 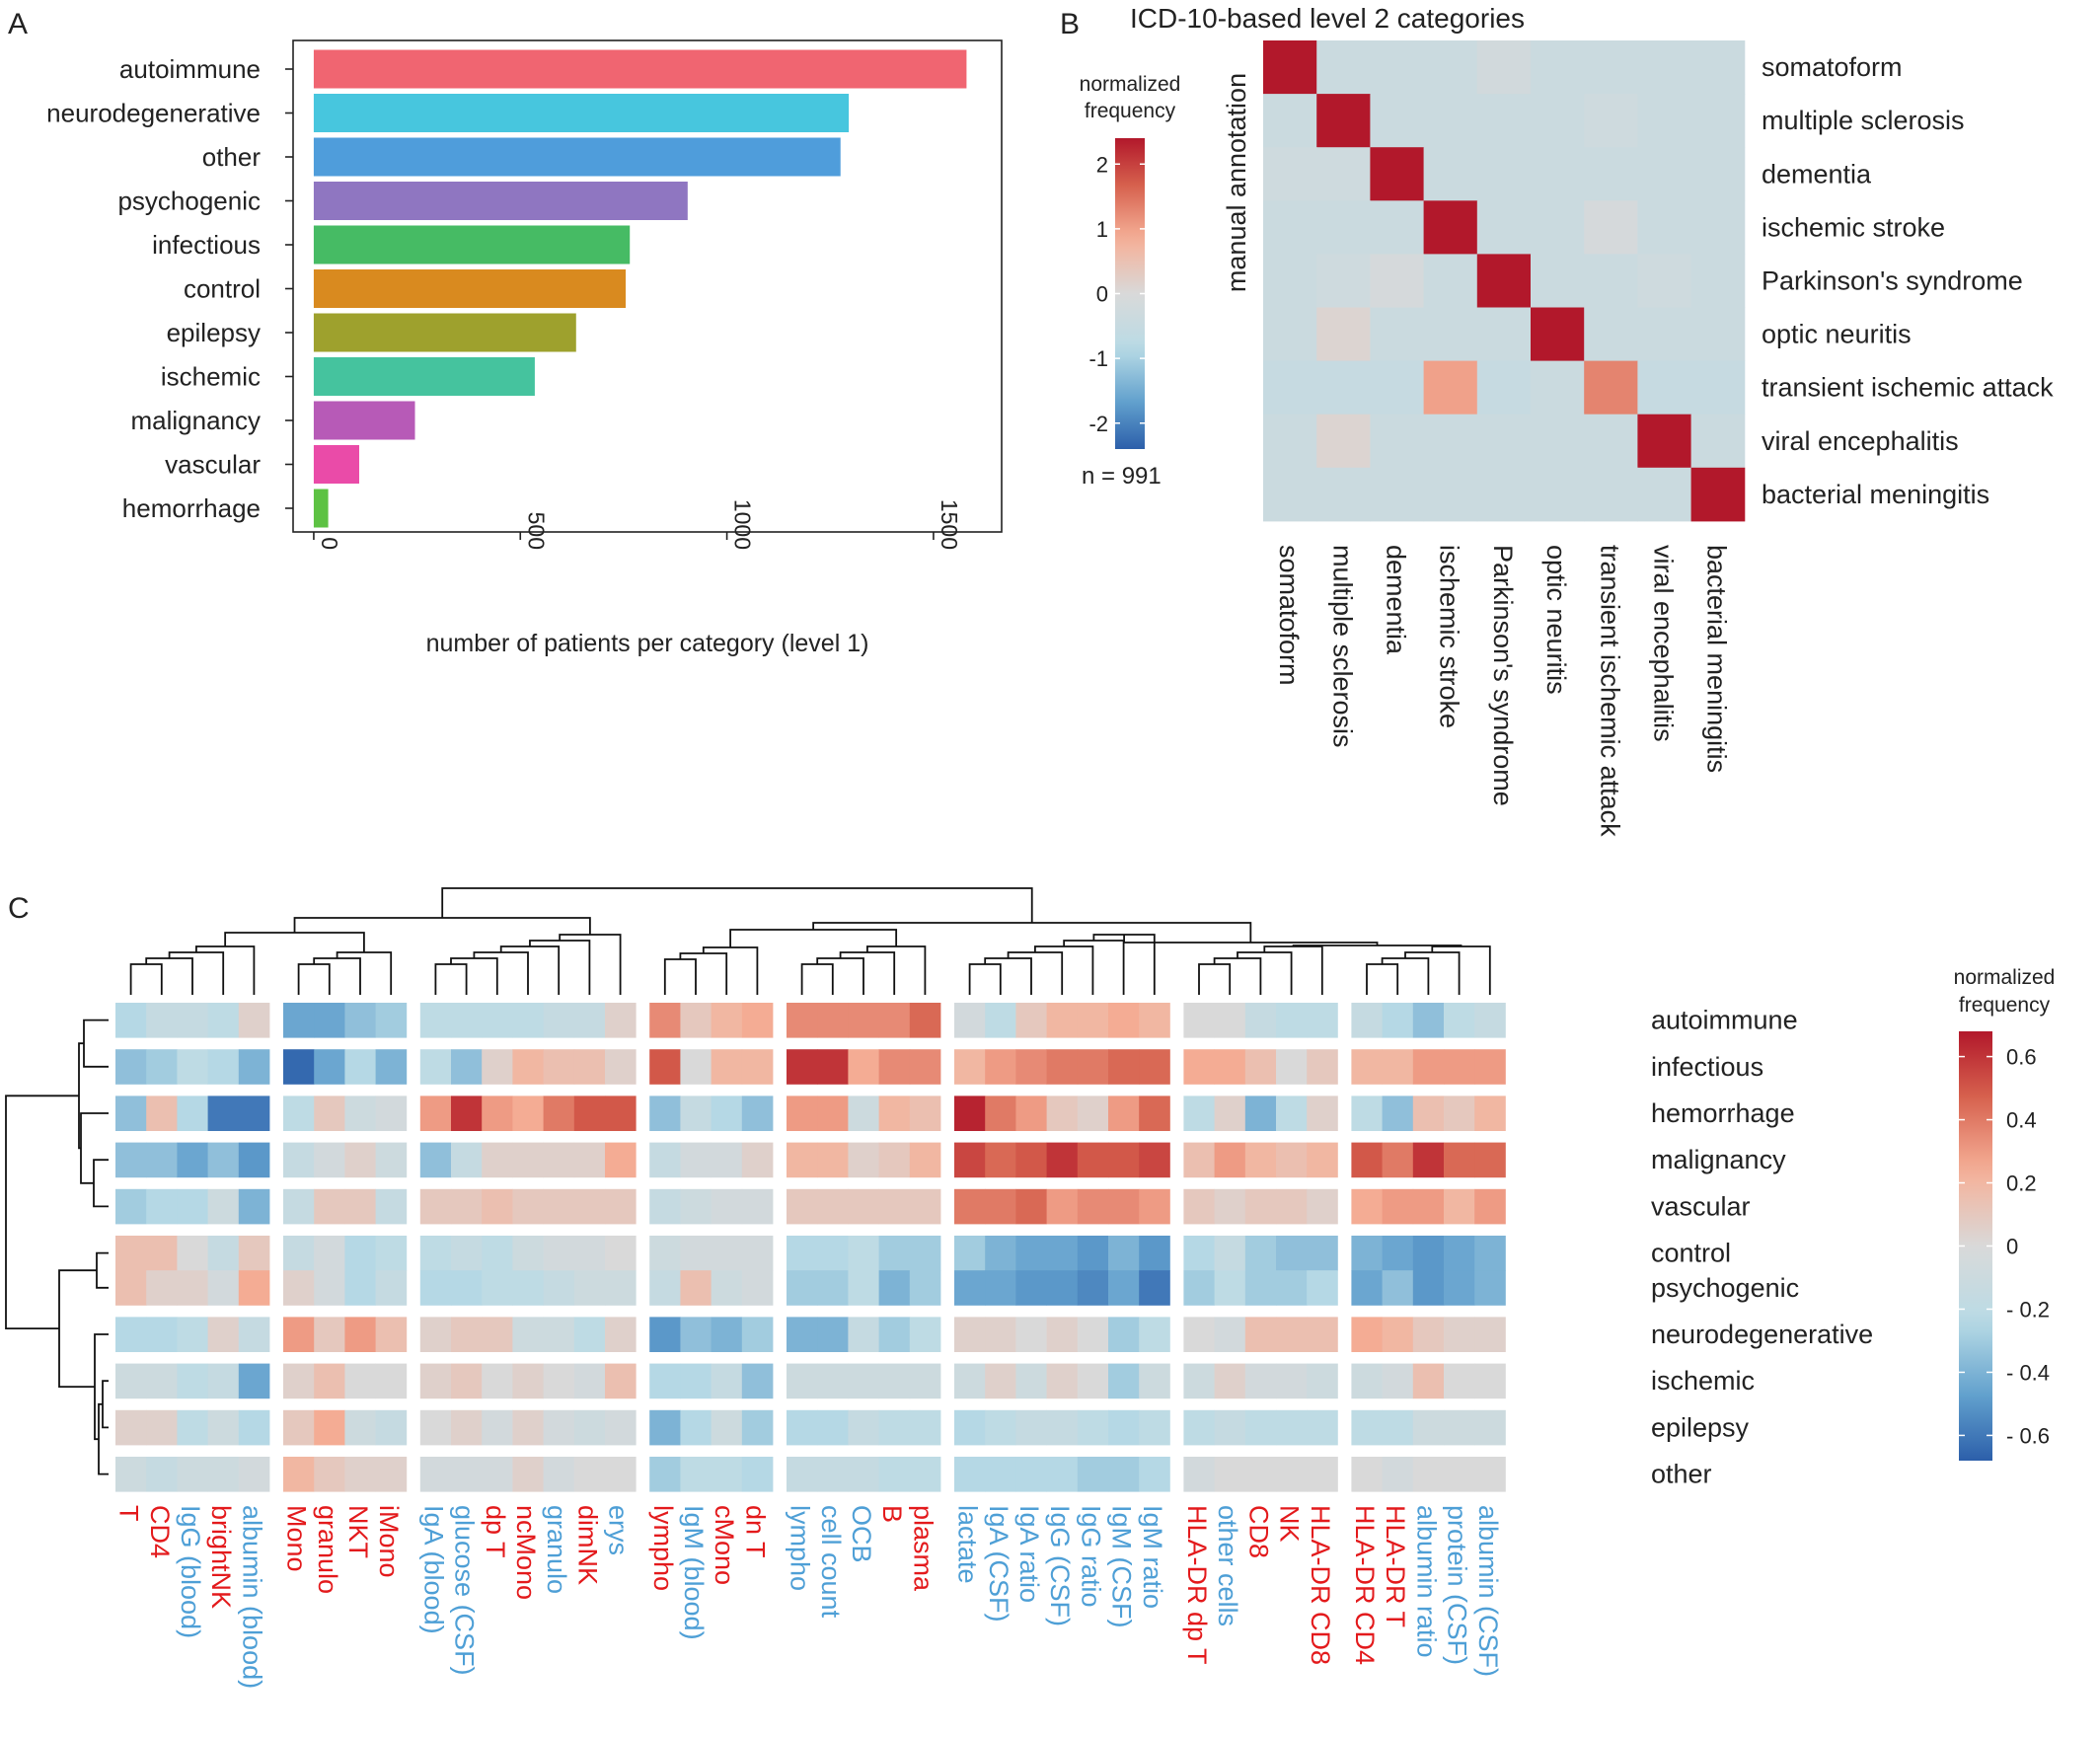 I want to click on legend-title-line-1: normalized, so click(x=2005, y=977).